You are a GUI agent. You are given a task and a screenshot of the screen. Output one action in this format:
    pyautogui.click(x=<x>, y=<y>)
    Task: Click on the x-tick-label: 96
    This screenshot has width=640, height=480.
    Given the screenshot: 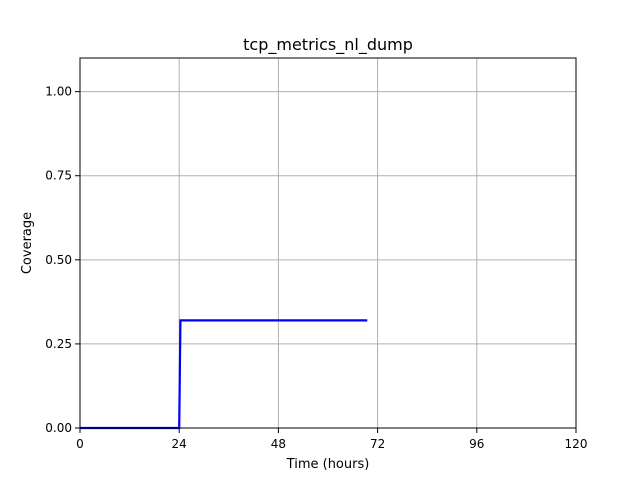 What is the action you would take?
    pyautogui.click(x=476, y=444)
    